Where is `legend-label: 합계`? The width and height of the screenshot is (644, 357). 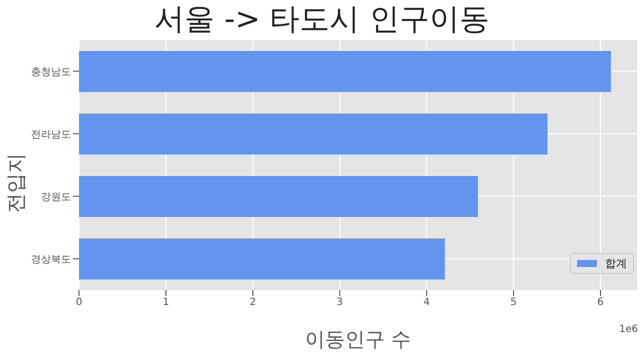 legend-label: 합계 is located at coordinates (615, 263).